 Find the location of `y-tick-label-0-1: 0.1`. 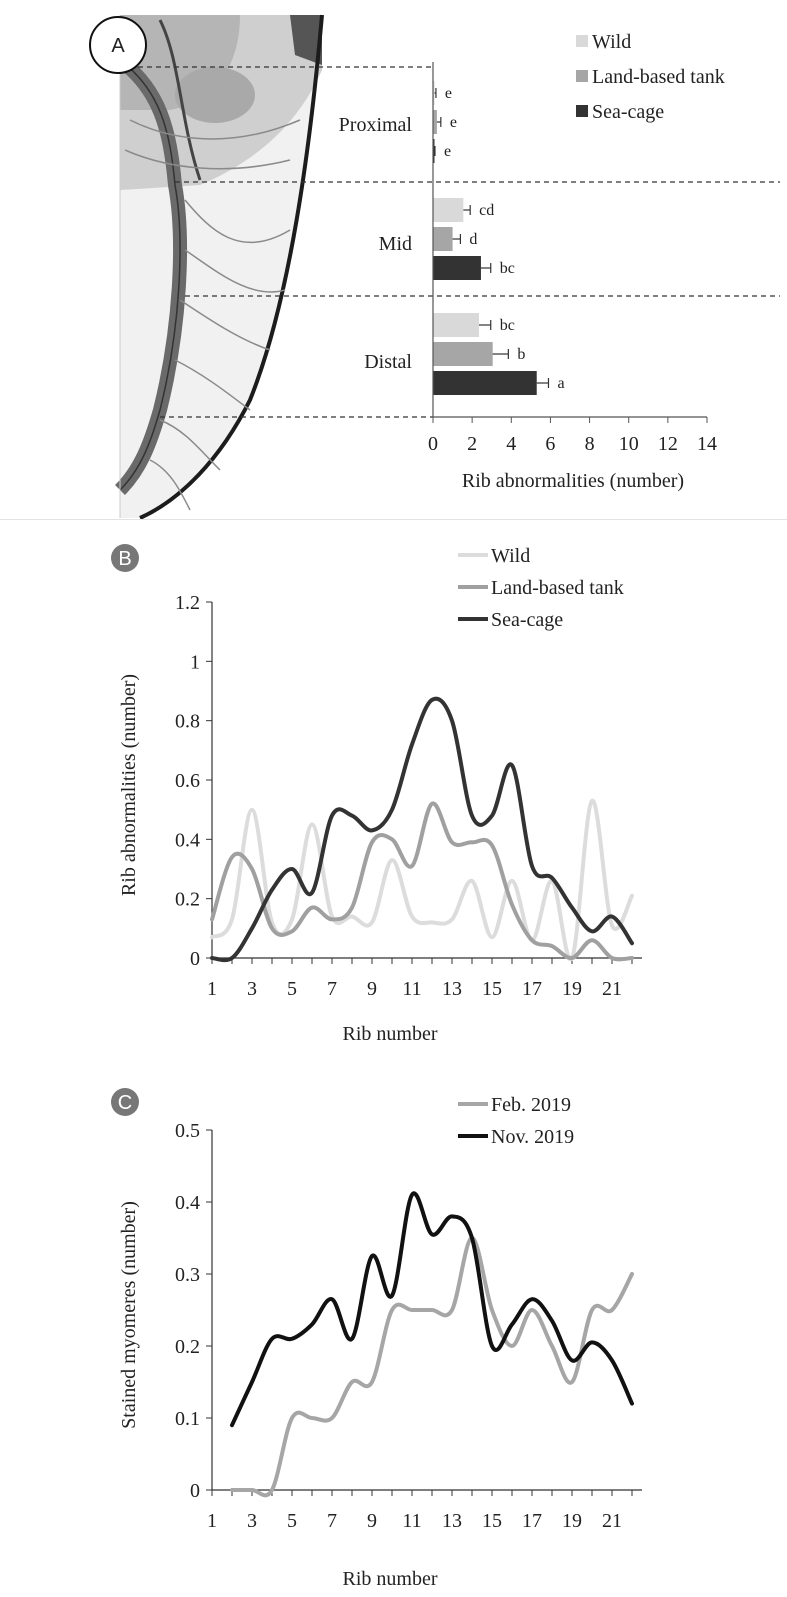

y-tick-label-0-1: 0.1 is located at coordinates (187, 1419).